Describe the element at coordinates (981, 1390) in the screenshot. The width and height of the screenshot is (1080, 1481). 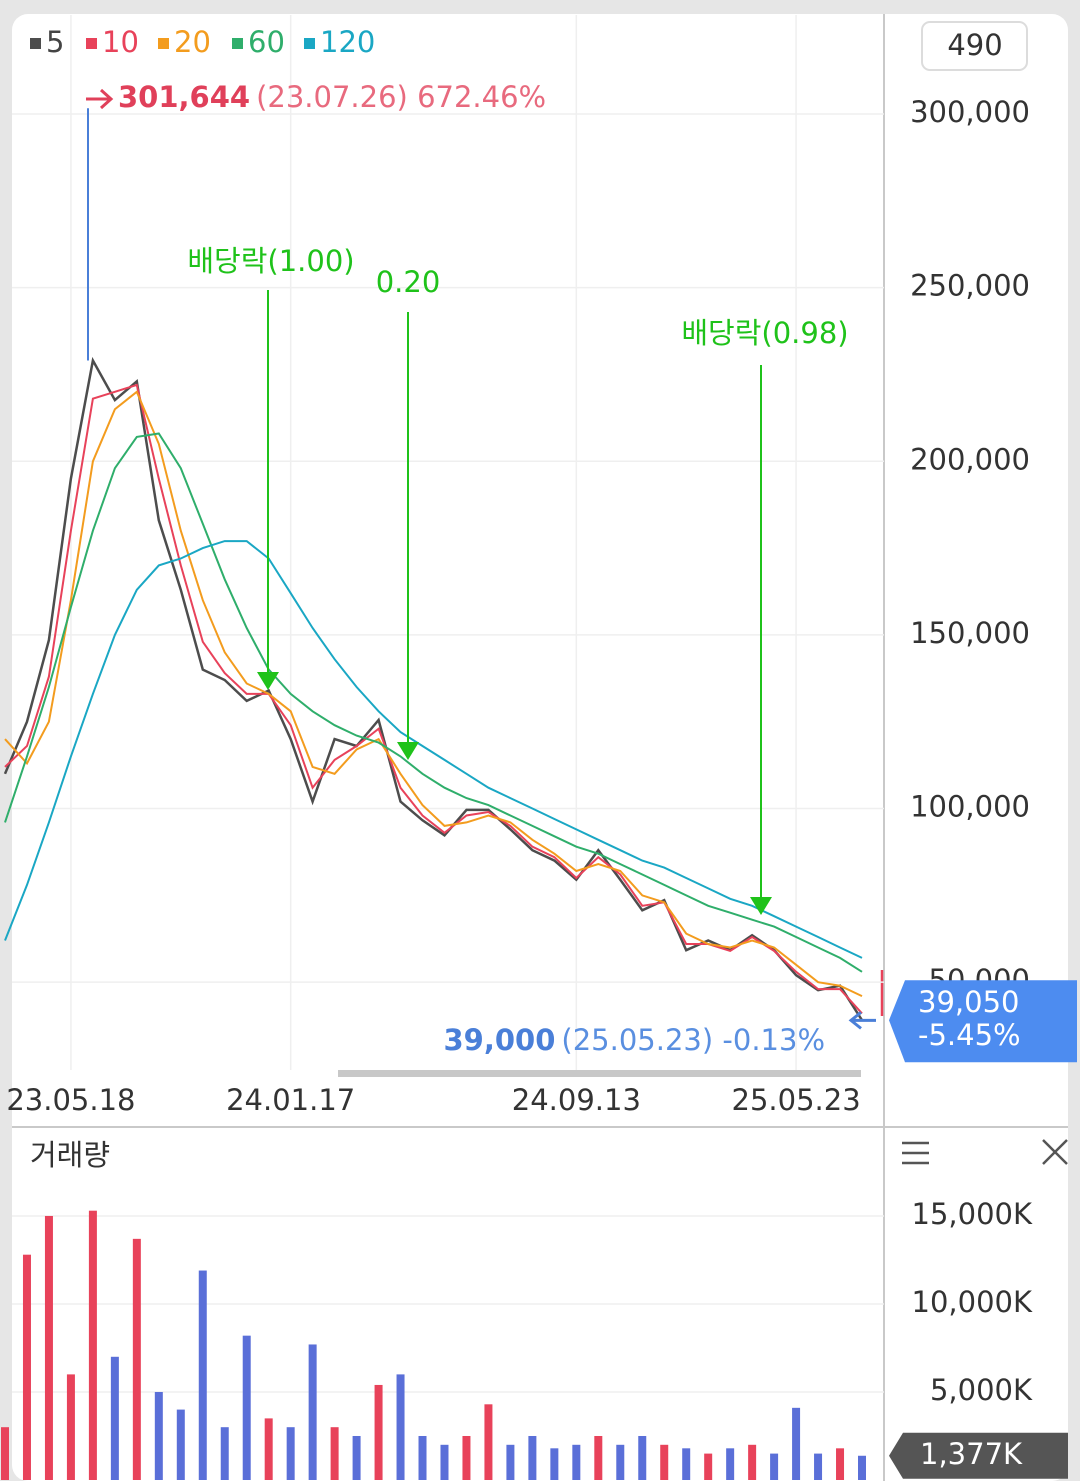
I see `y-tick-label: 5,000K` at that location.